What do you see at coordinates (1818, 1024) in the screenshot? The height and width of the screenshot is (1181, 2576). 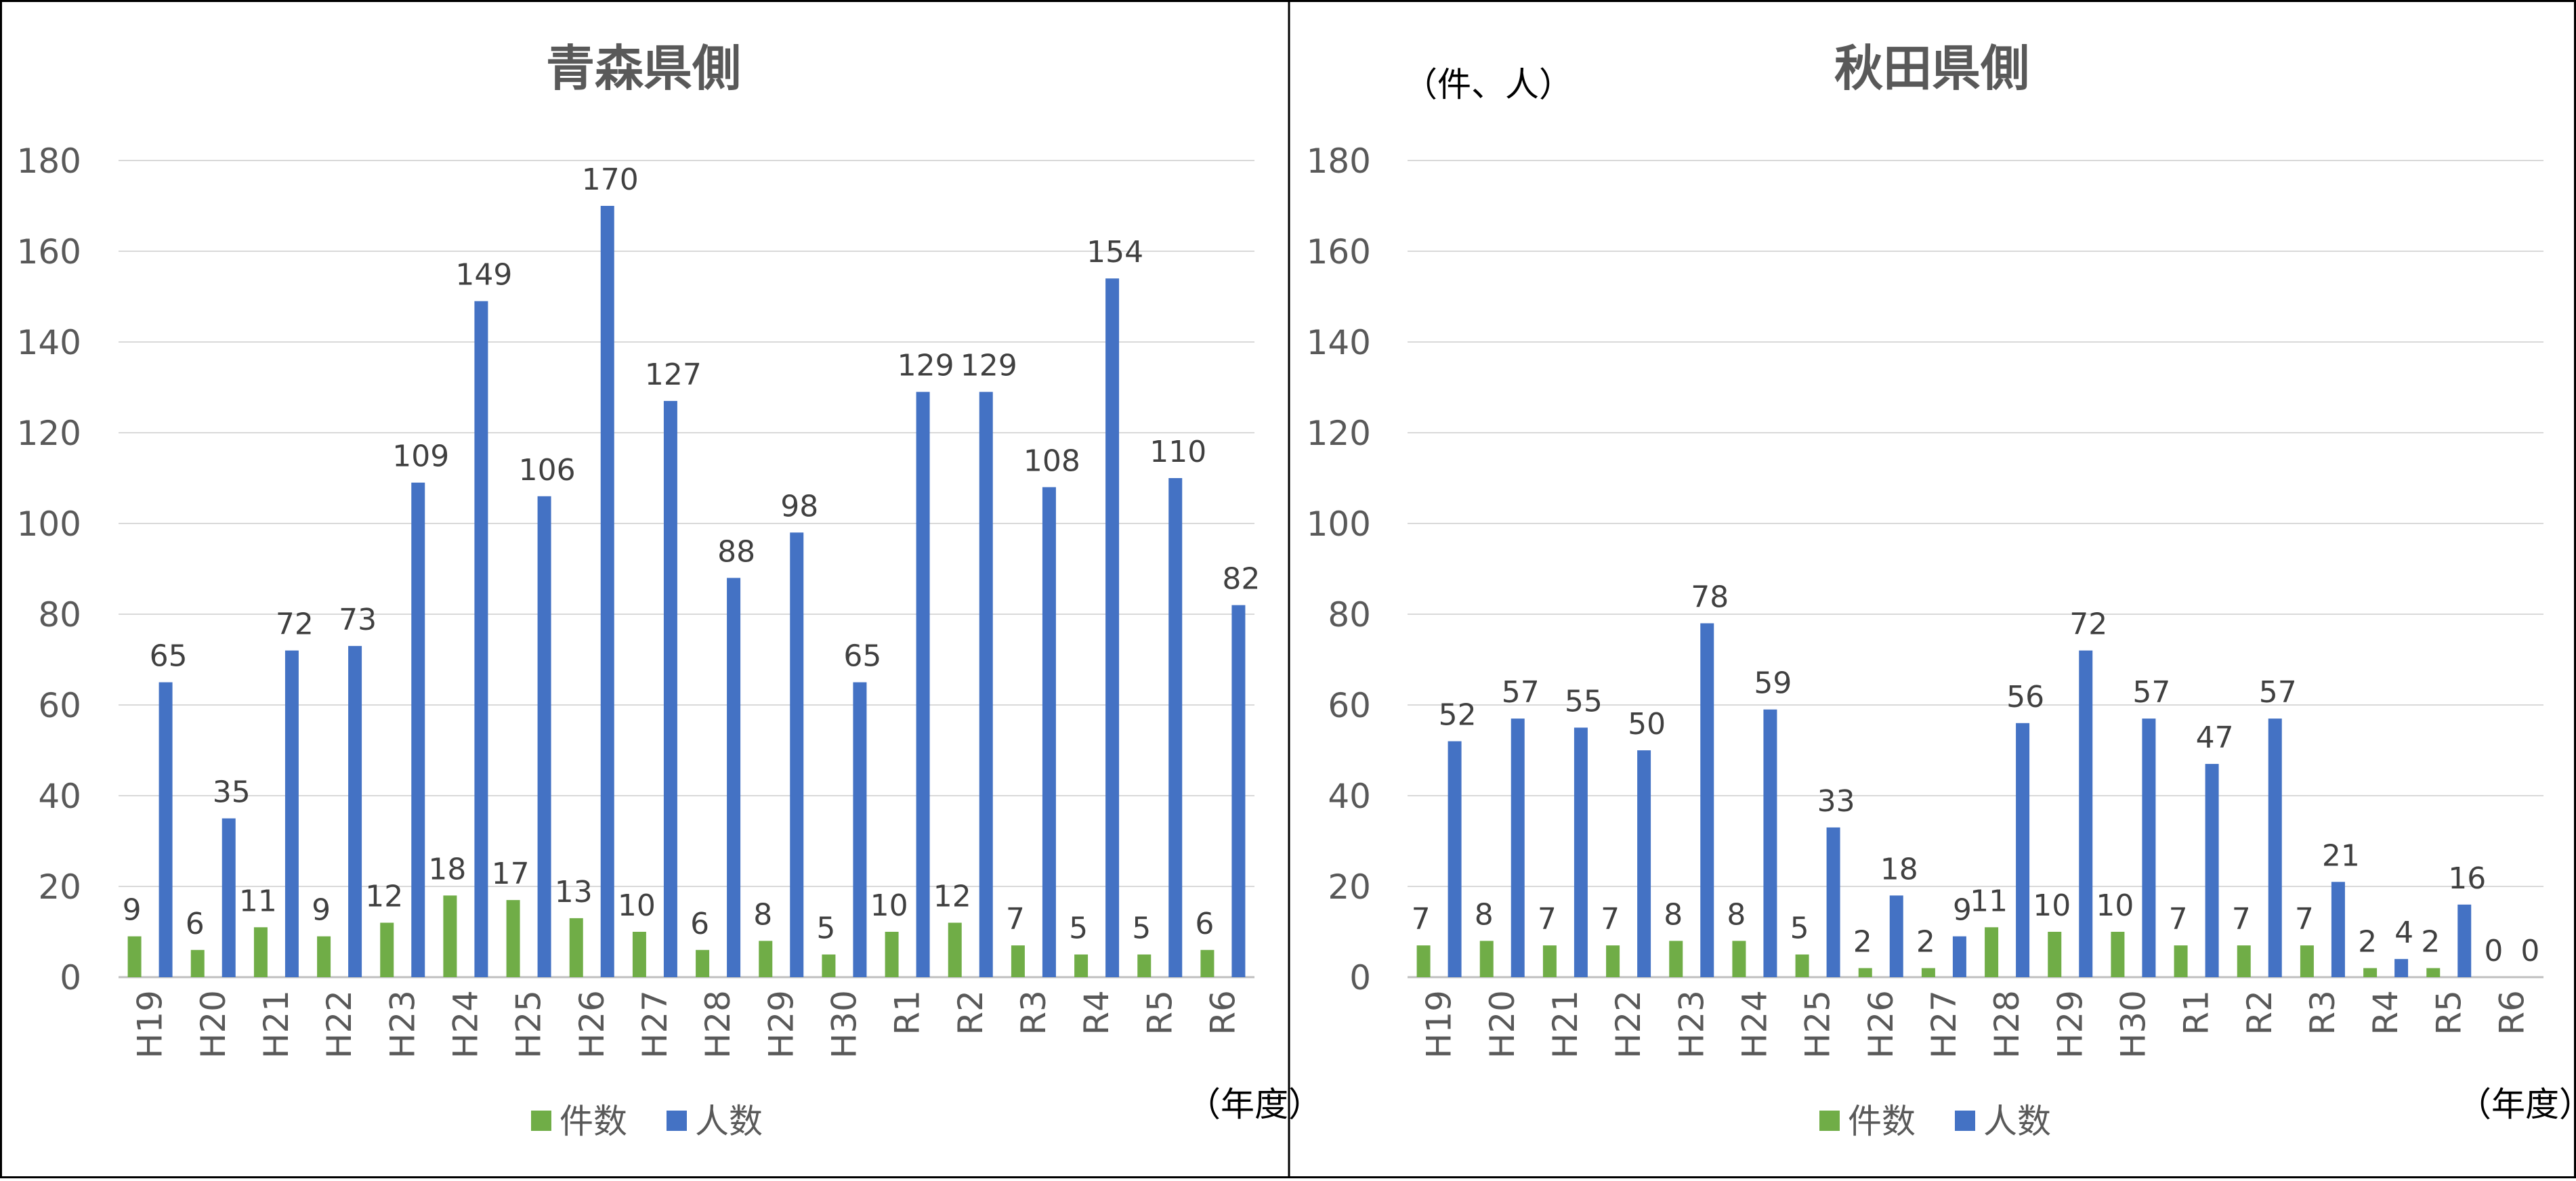 I see `x-tick-label: H25` at bounding box center [1818, 1024].